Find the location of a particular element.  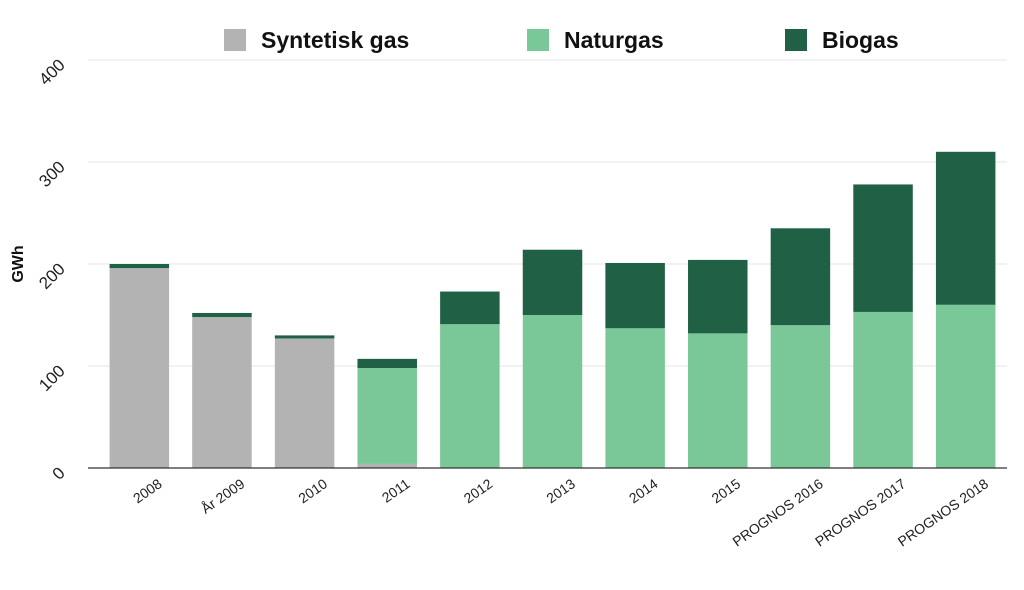

y-axis-ticks: 0 100 200 300 400 is located at coordinates (51, 269).